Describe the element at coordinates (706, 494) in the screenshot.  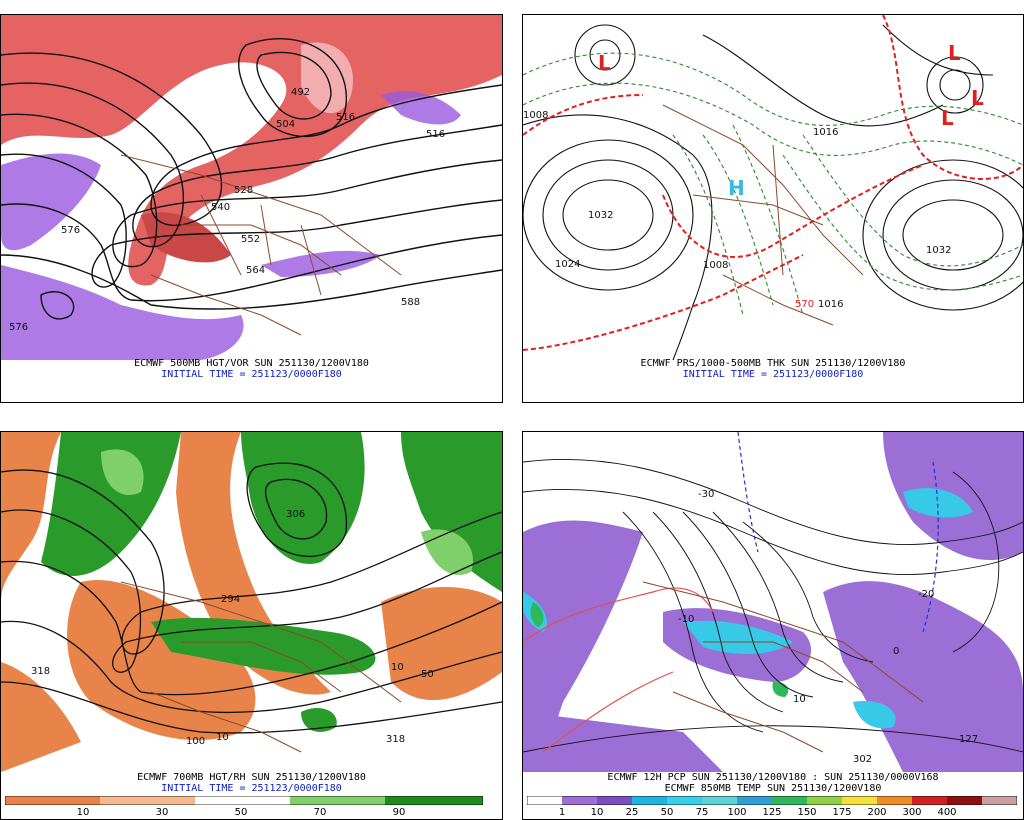
I see `contour-label: -30` at that location.